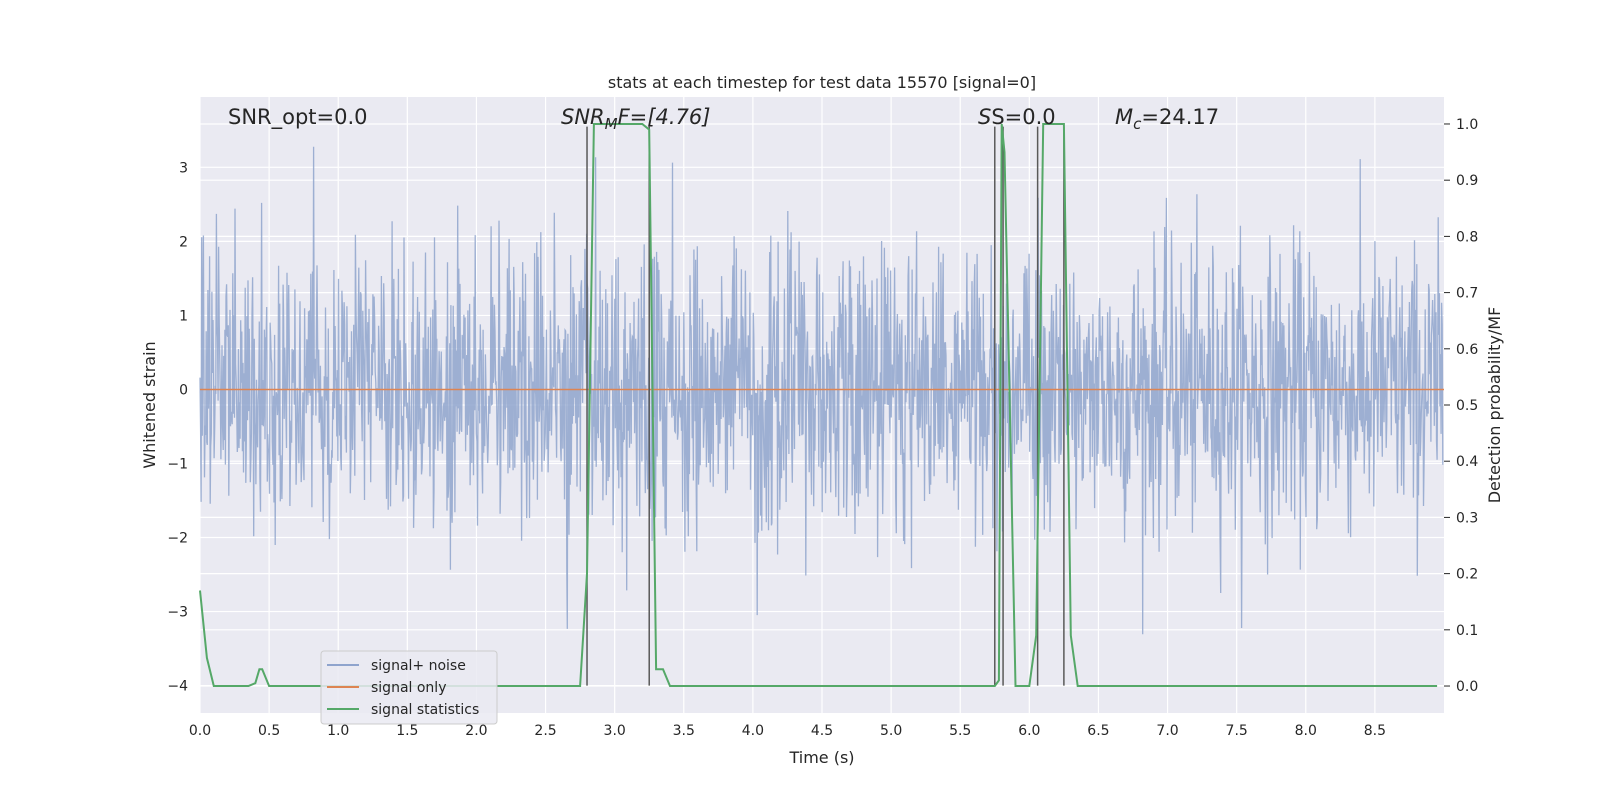 This screenshot has width=1600, height=800. What do you see at coordinates (1167, 119) in the screenshot?
I see `annotation-mc: Mc=24.17` at bounding box center [1167, 119].